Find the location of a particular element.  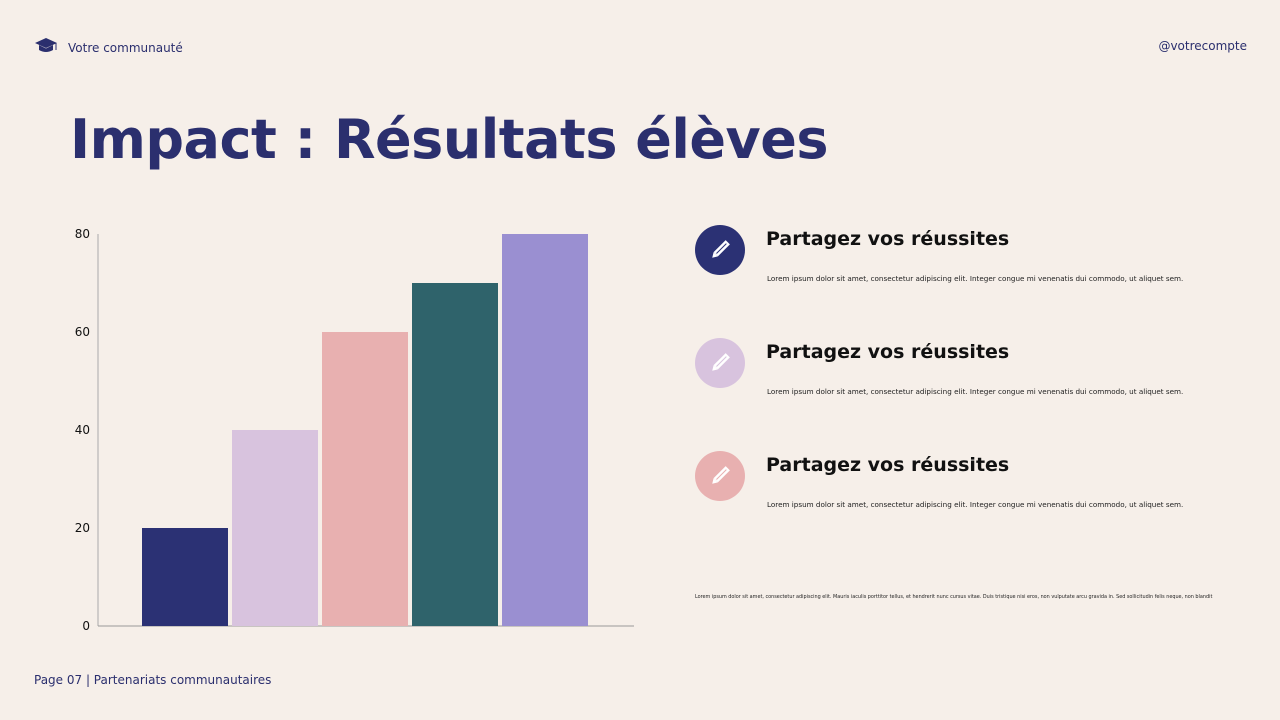

header-brand: Votre communauté is located at coordinates (108, 48).